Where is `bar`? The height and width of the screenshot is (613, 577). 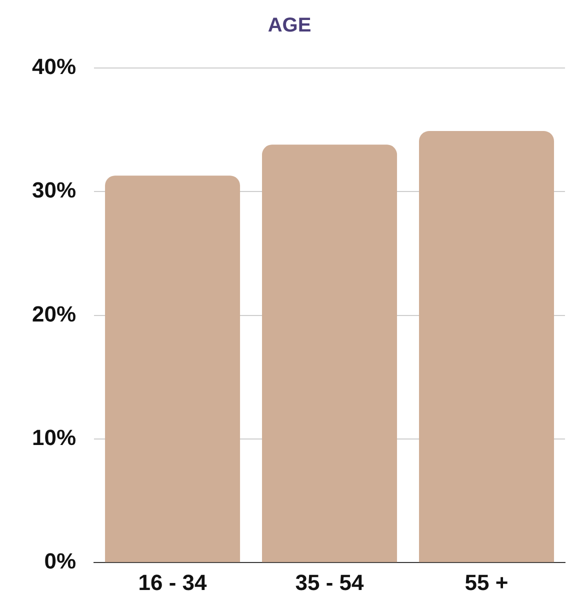 bar is located at coordinates (172, 369).